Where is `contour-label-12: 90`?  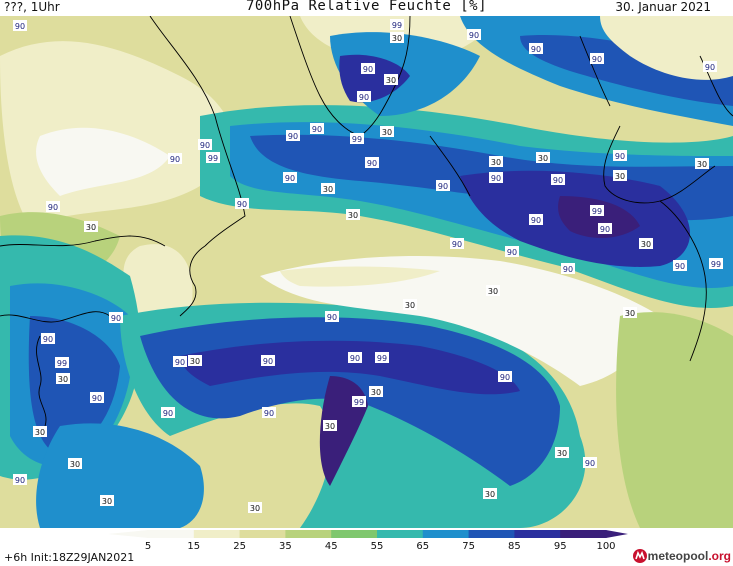
contour-label-12: 90 is located at coordinates (293, 135).